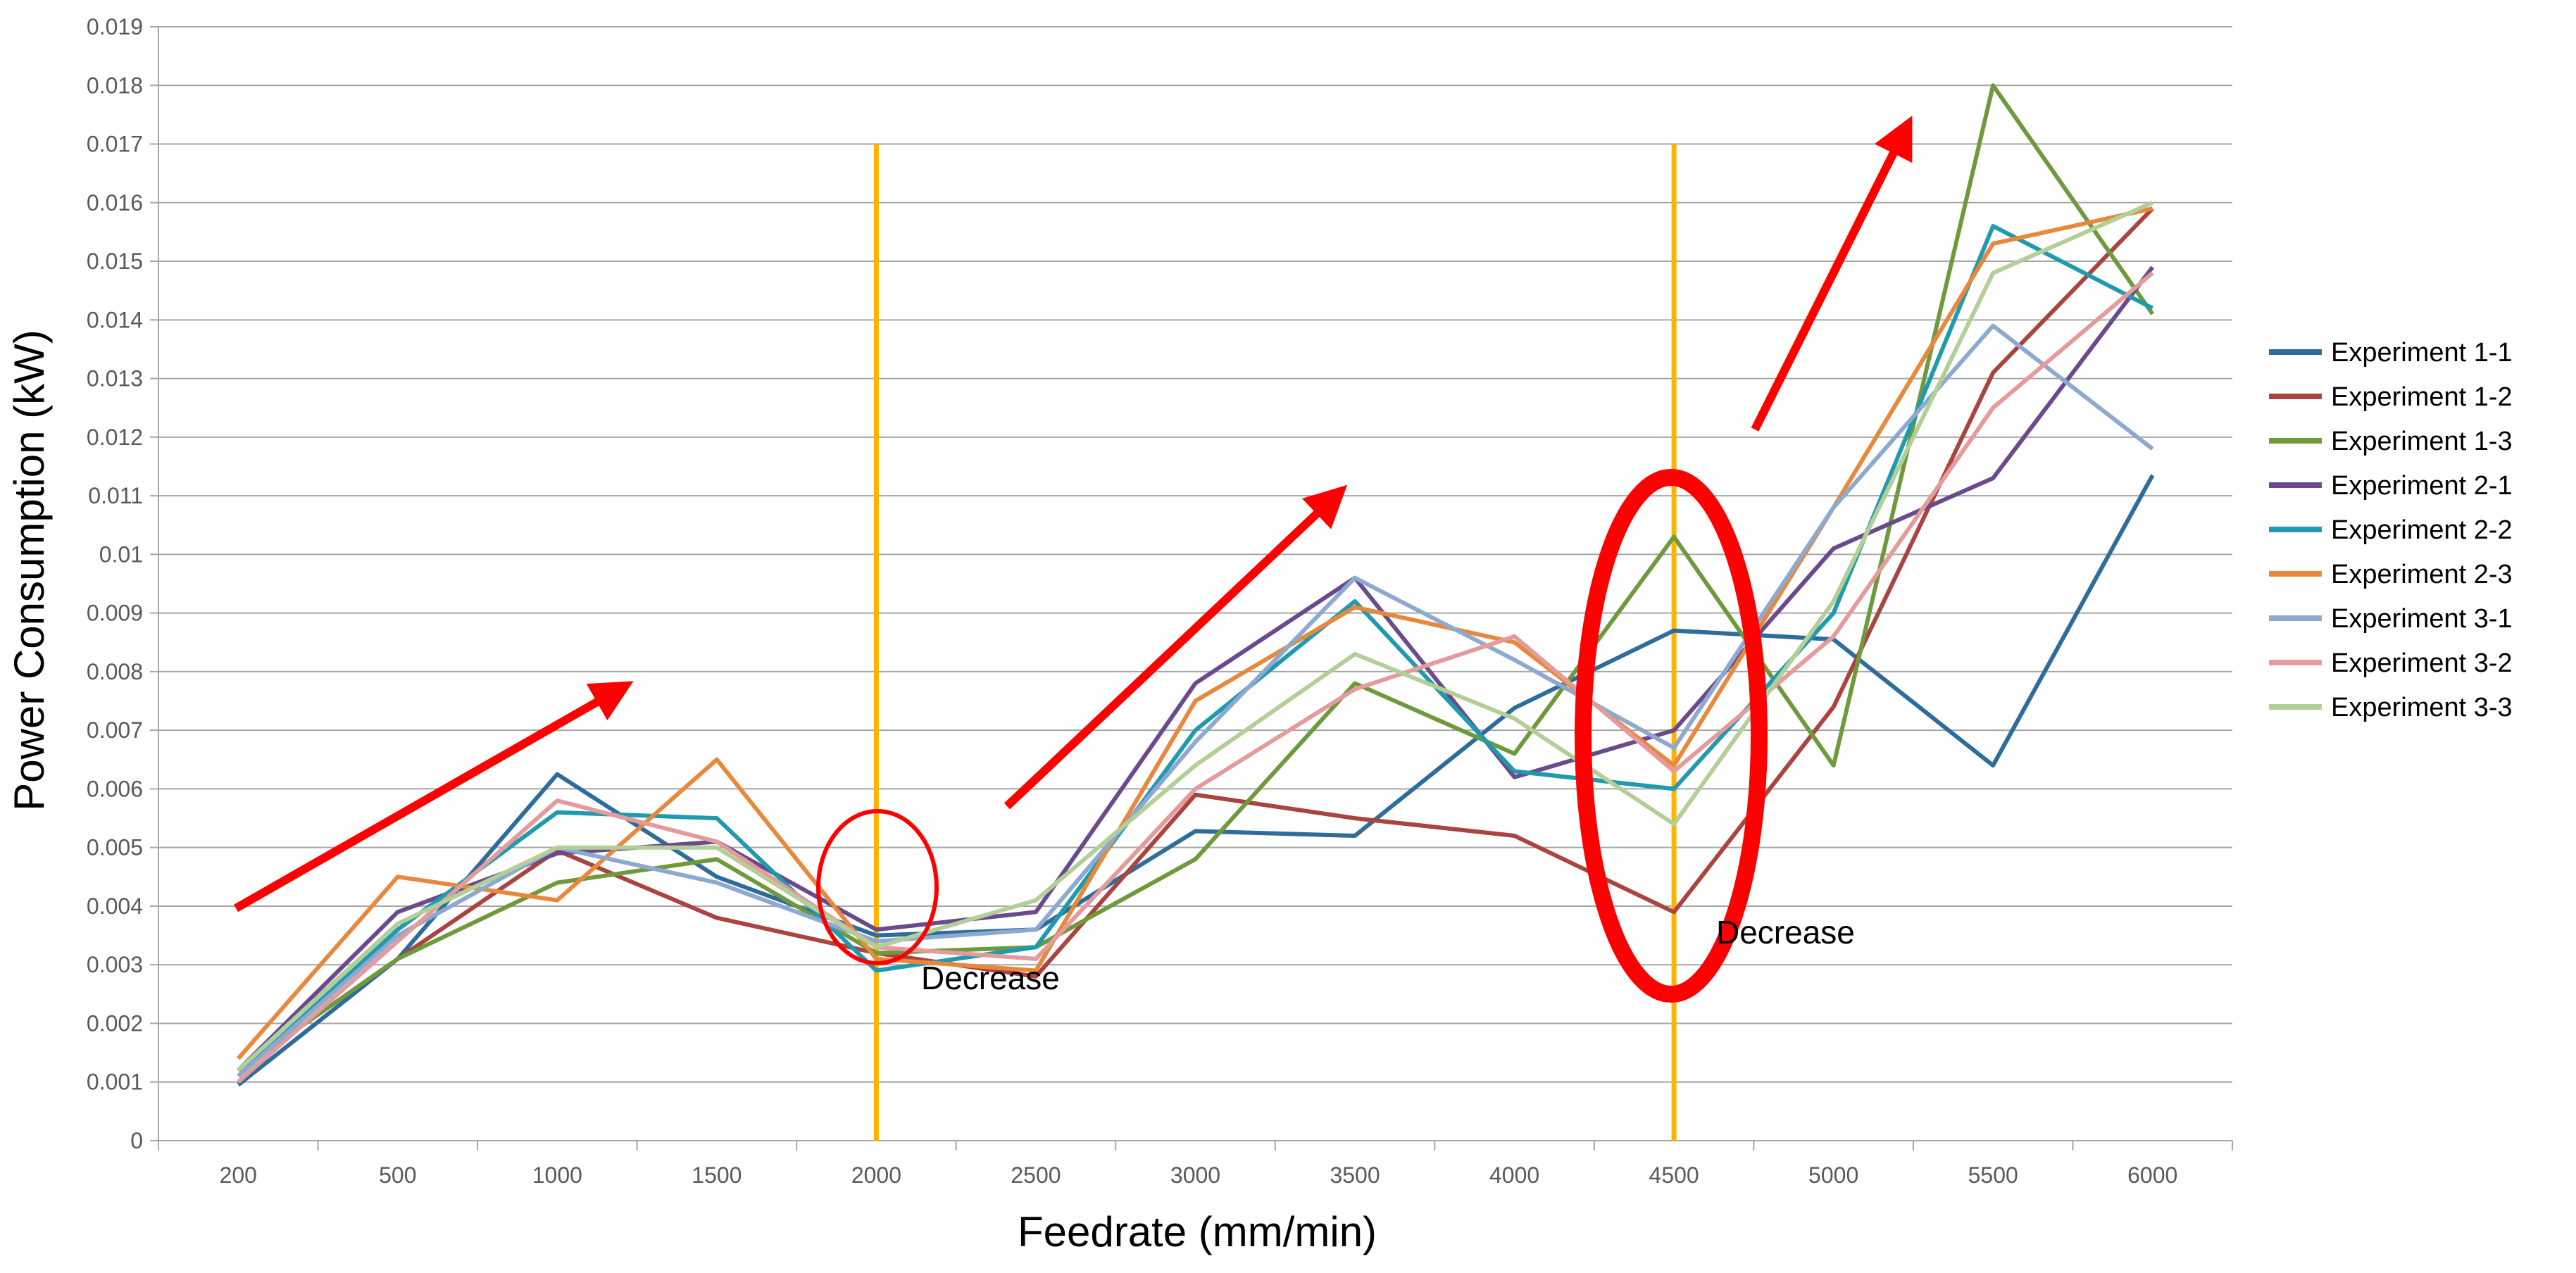 The height and width of the screenshot is (1273, 2576). Describe the element at coordinates (2422, 707) in the screenshot. I see `legend-label: Experiment 3-3` at that location.